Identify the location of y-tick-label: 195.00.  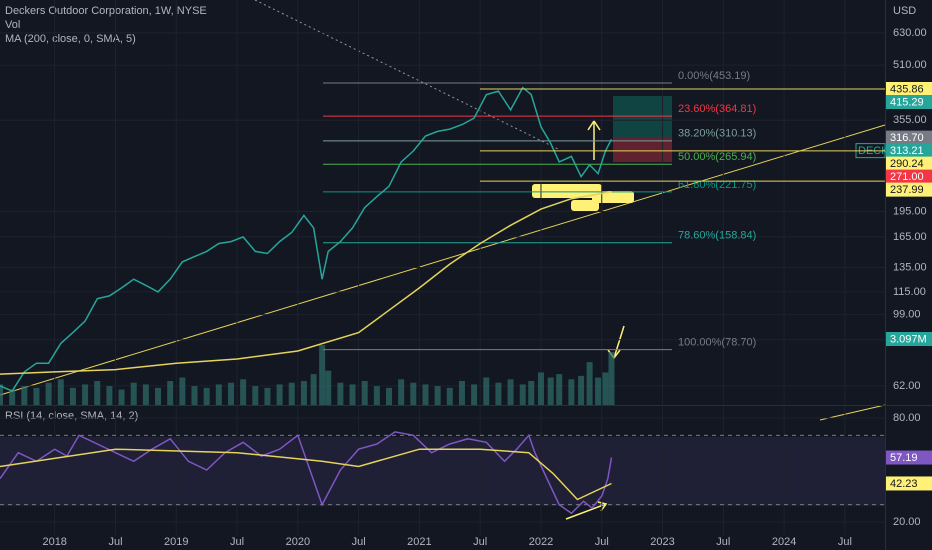
(910, 211).